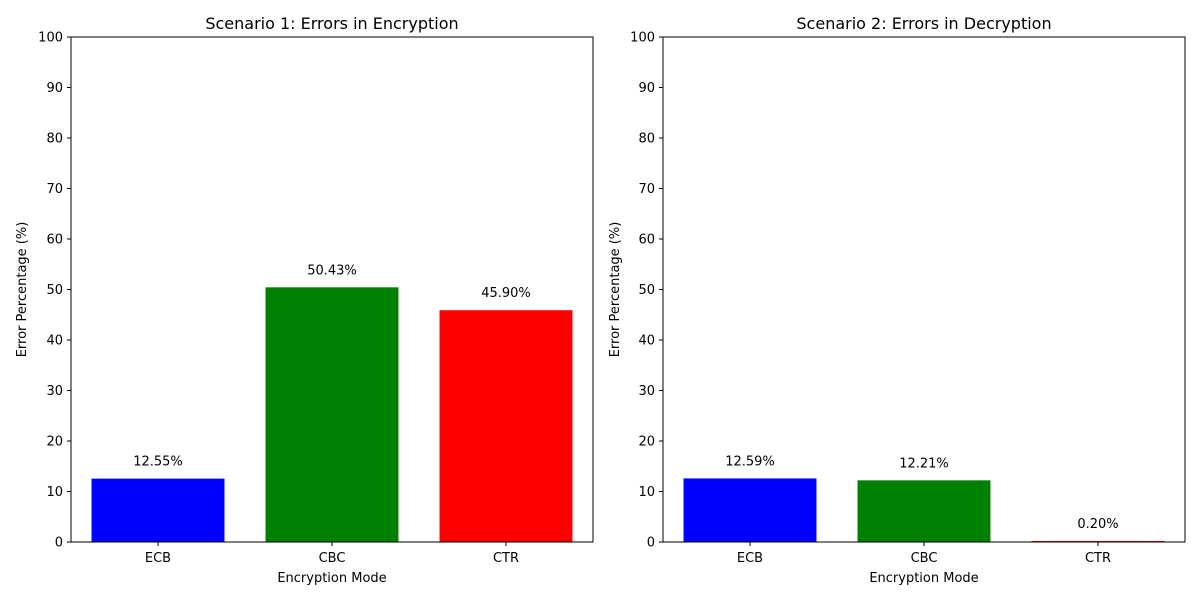 This screenshot has height=600, width=1200. Describe the element at coordinates (646, 240) in the screenshot. I see `y-tick-label-2-60: 60` at that location.